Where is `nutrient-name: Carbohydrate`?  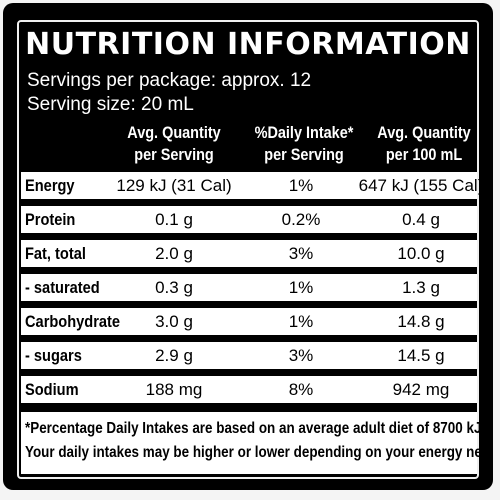 nutrient-name: Carbohydrate is located at coordinates (73, 321).